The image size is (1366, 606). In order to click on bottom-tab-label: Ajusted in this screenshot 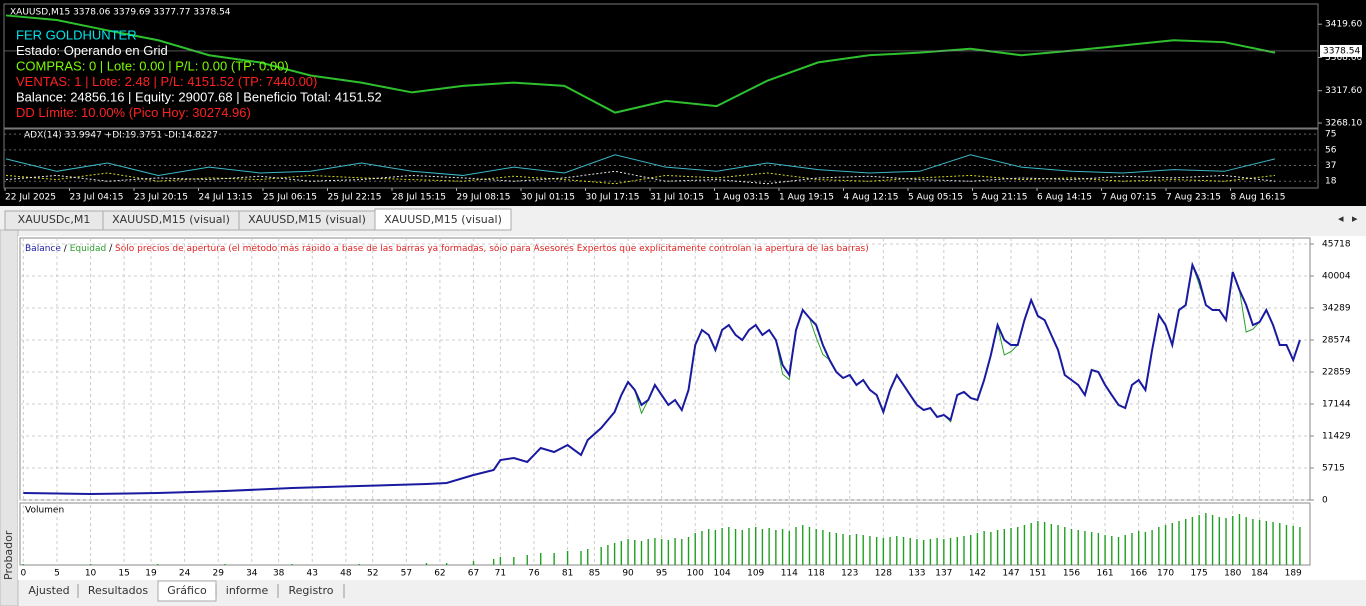, I will do `click(48, 590)`.